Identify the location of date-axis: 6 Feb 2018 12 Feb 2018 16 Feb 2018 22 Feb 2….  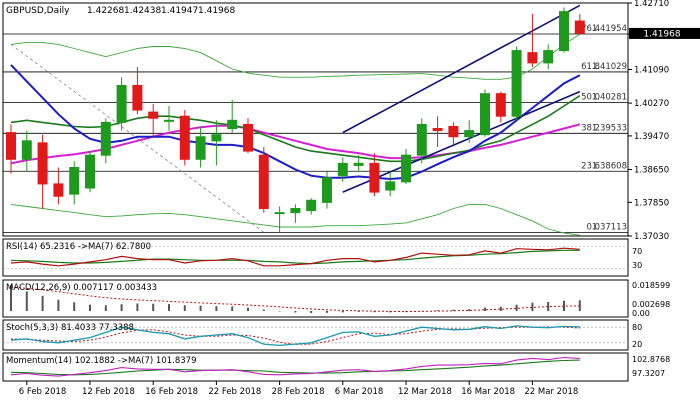
(298, 389).